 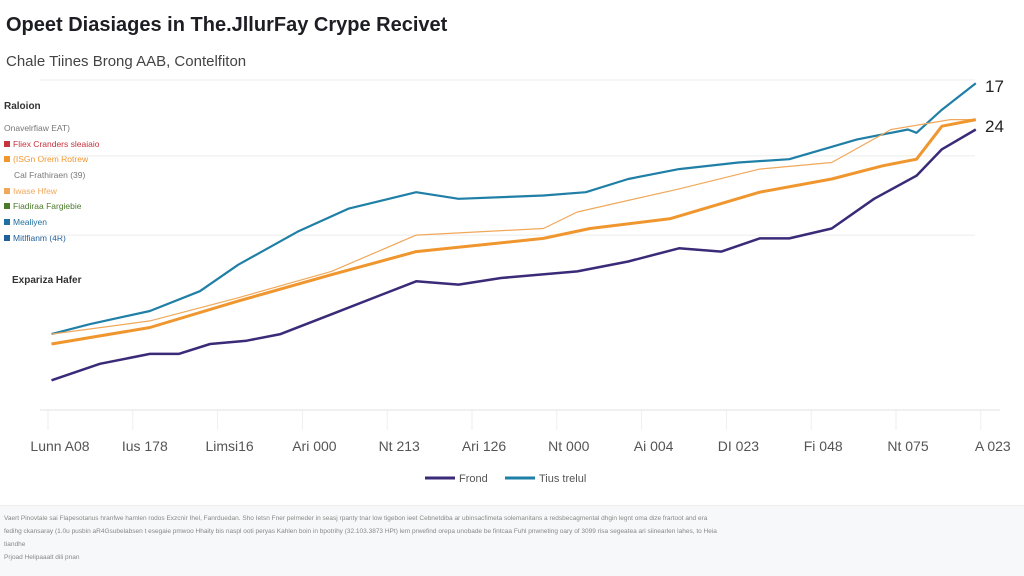 What do you see at coordinates (56, 143) in the screenshot?
I see `side-legend-label: Fliex Cranders sleaiaio` at bounding box center [56, 143].